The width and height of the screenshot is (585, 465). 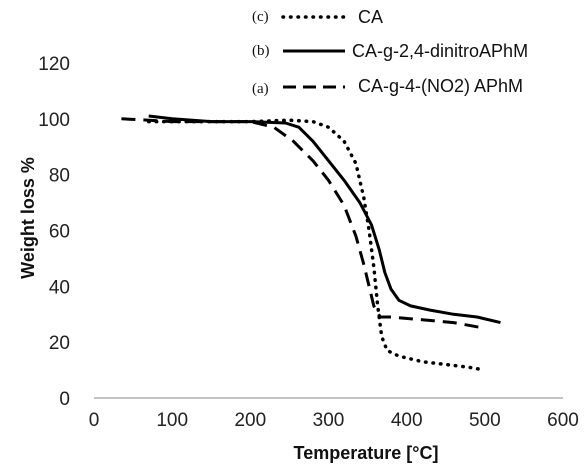 I want to click on y-axis-title: Weight loss %, so click(x=28, y=218).